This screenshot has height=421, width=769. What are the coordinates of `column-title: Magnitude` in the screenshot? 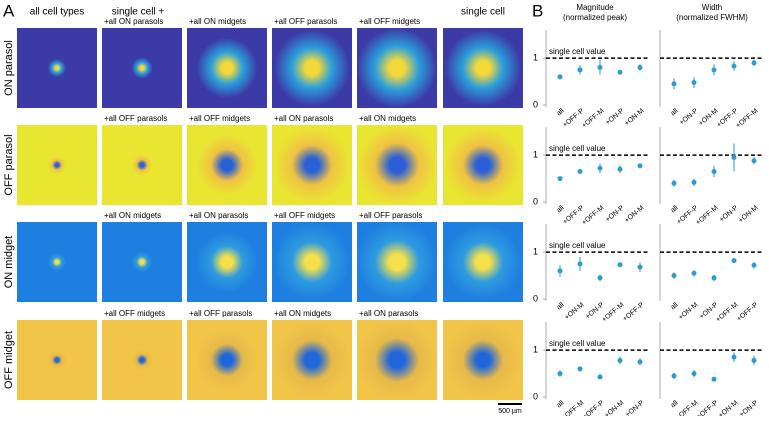 It's located at (595, 7).